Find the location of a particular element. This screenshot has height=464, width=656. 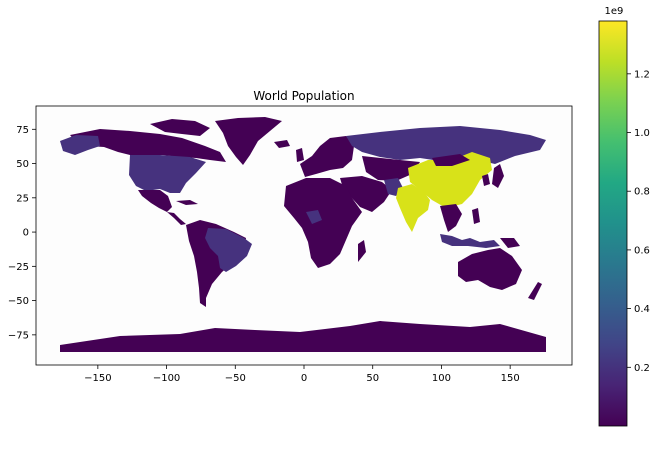

region-uk is located at coordinates (300, 155).